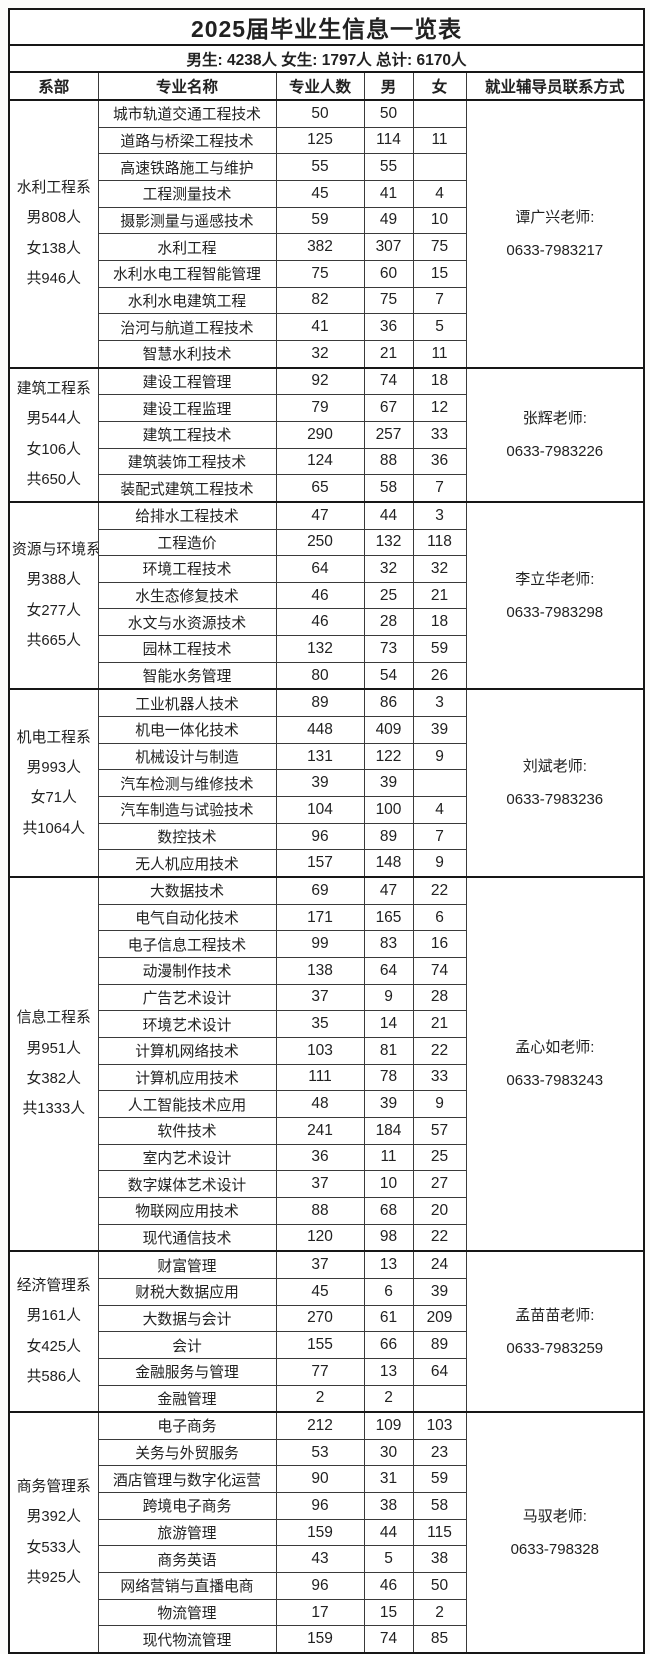 This screenshot has width=650, height=1654. I want to click on col-header-major: 专业名称, so click(187, 86).